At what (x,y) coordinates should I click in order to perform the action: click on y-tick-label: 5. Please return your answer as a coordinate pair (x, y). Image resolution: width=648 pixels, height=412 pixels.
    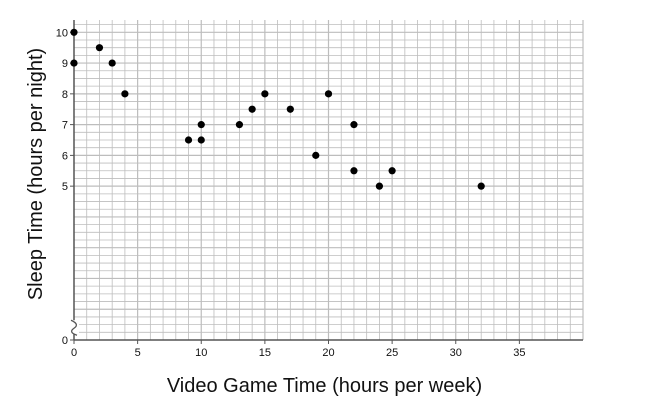
    Looking at the image, I should click on (65, 187).